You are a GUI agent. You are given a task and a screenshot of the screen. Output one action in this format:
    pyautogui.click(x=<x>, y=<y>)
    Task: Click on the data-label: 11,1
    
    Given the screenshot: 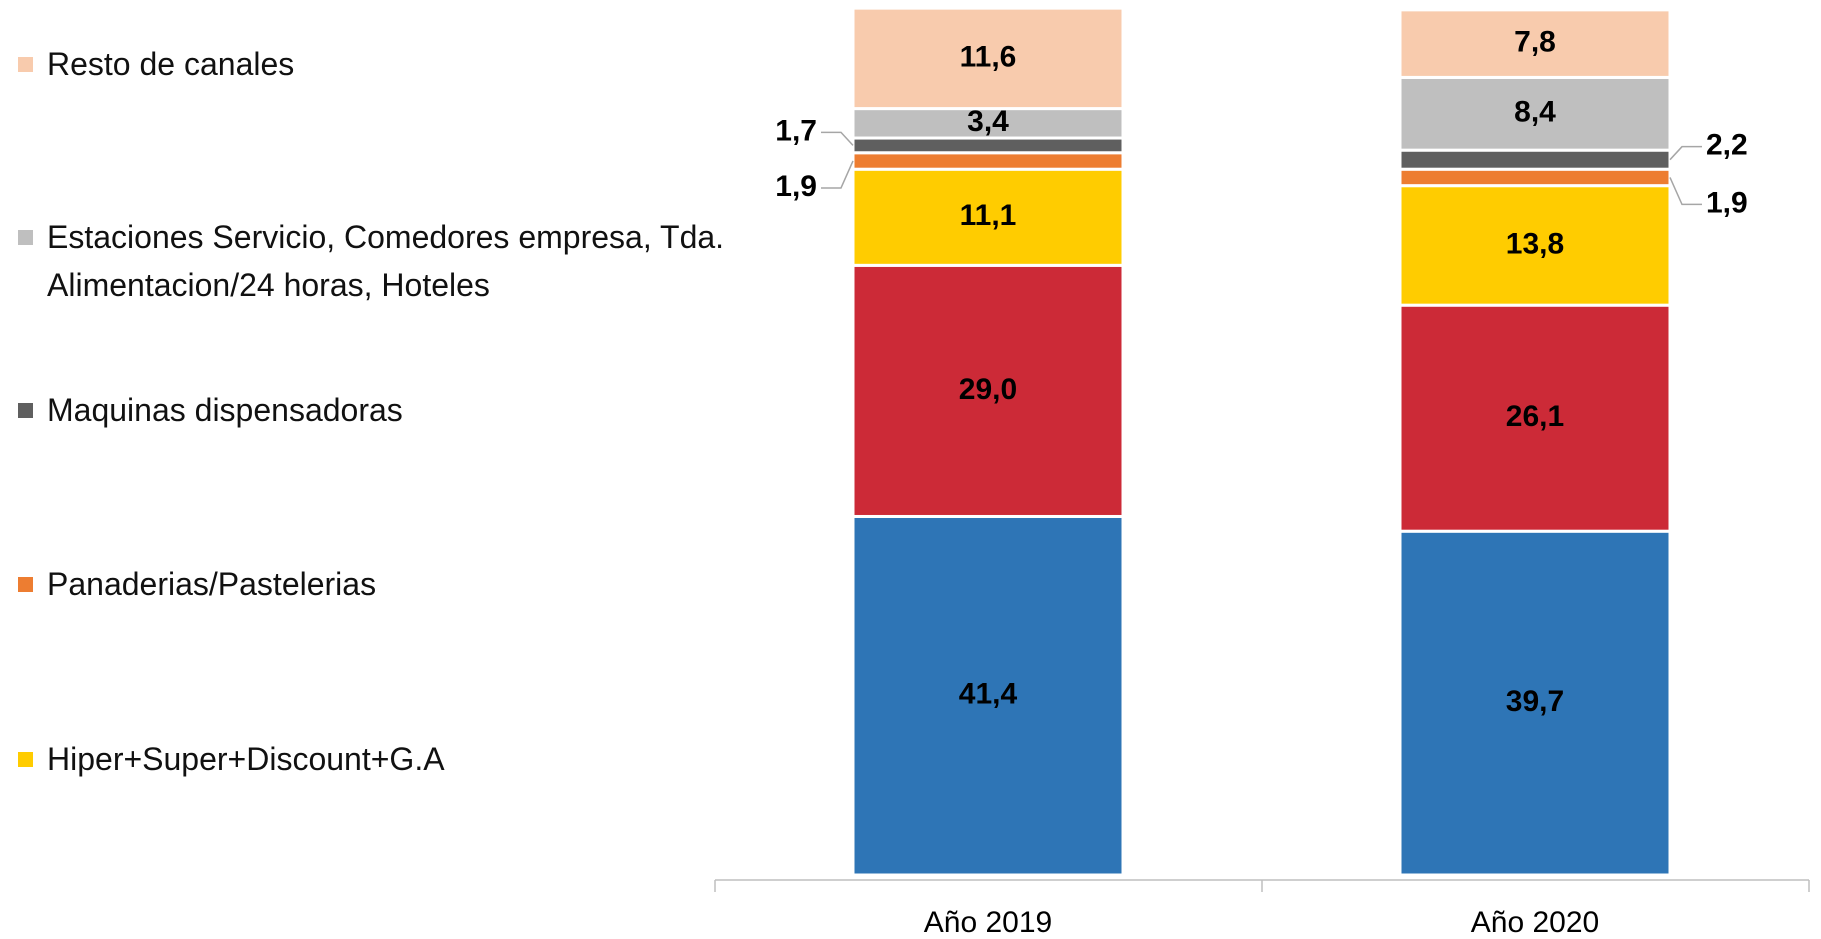 What is the action you would take?
    pyautogui.click(x=988, y=215)
    